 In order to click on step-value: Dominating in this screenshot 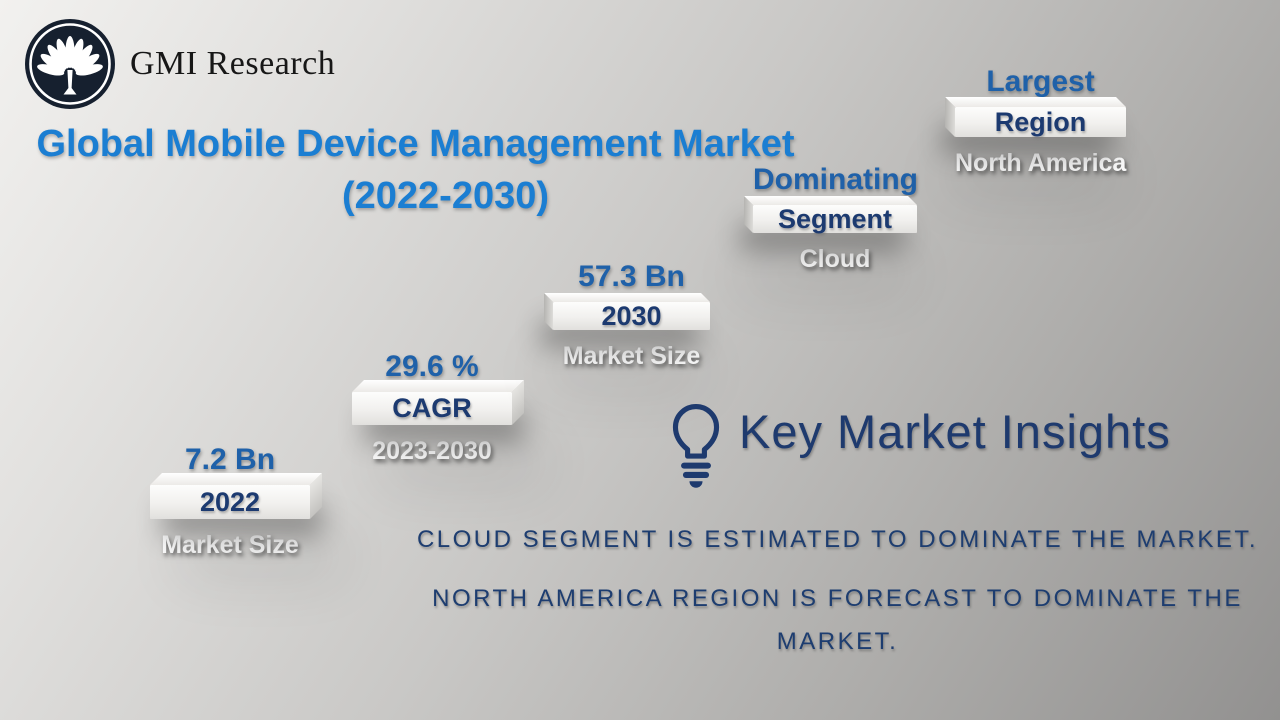, I will do `click(835, 179)`.